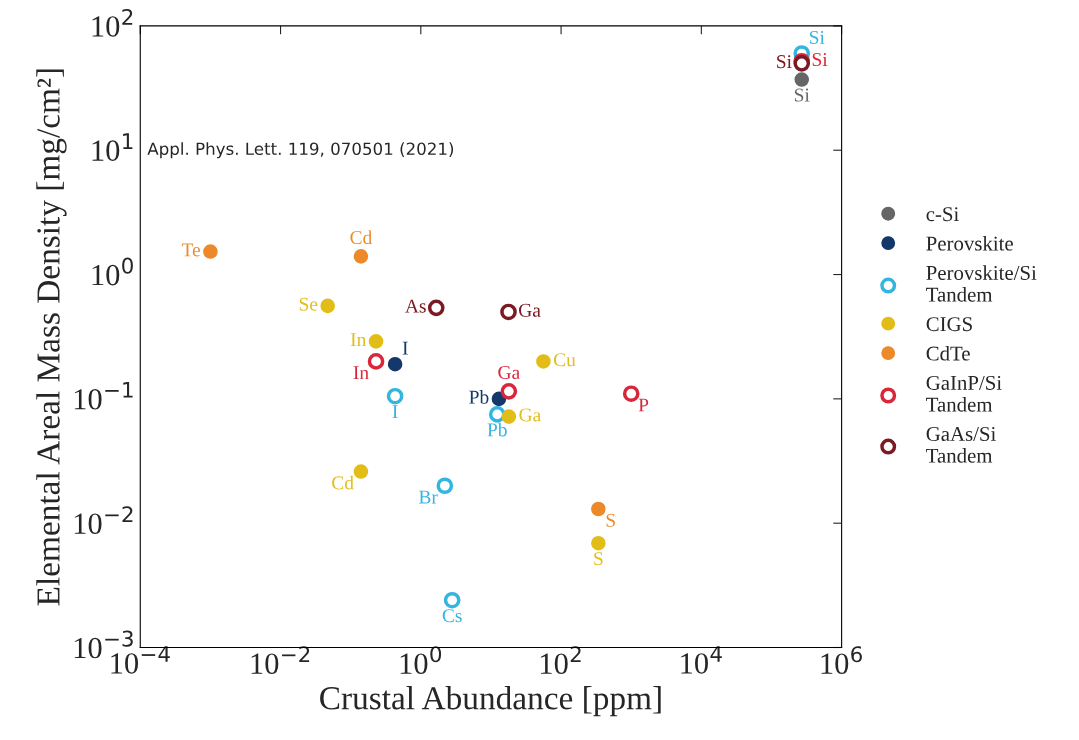 This screenshot has width=1079, height=740. Describe the element at coordinates (112, 22) in the screenshot. I see `y-tick-label: 10$^{2}$` at that location.